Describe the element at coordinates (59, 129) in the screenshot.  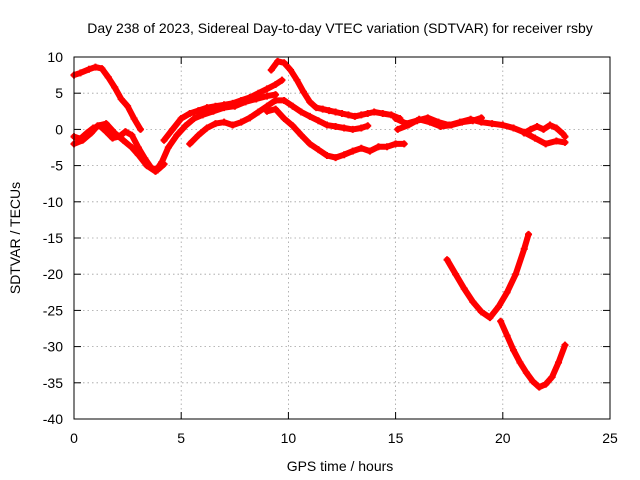
I see `y-tick-label: 0` at that location.